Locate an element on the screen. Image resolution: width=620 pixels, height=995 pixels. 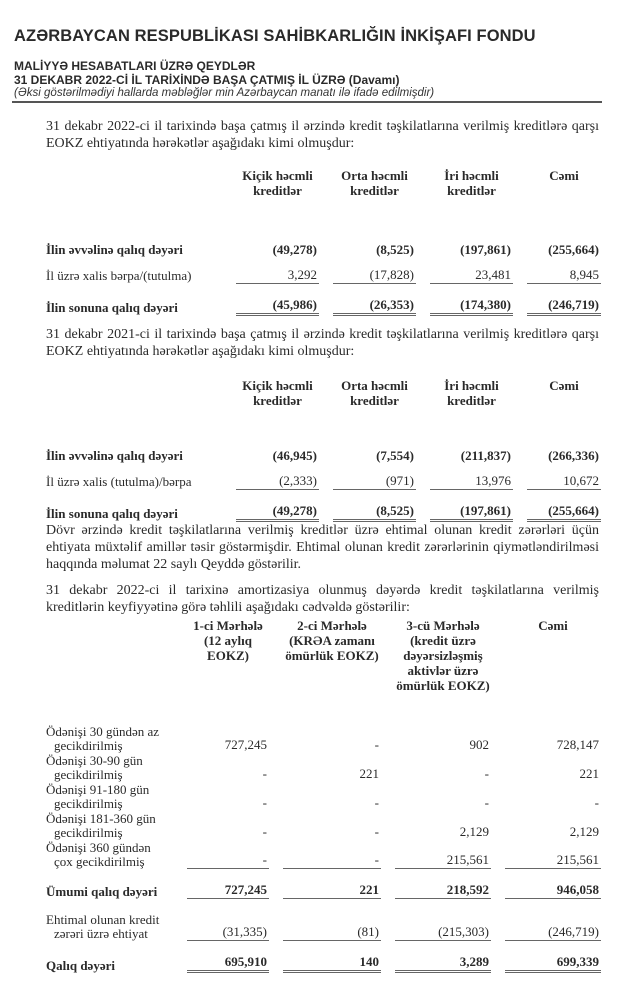
row-label-line: Ödənişi 181-360 gün is located at coordinates (101, 818).